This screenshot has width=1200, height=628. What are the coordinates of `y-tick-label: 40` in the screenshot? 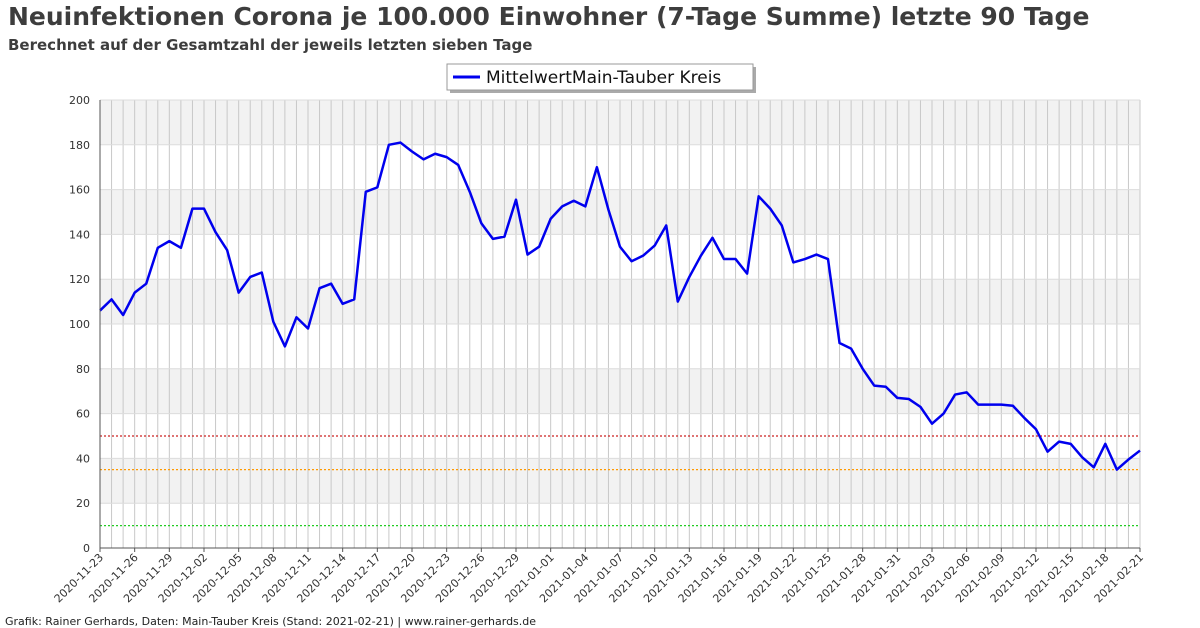 It's located at (83, 458).